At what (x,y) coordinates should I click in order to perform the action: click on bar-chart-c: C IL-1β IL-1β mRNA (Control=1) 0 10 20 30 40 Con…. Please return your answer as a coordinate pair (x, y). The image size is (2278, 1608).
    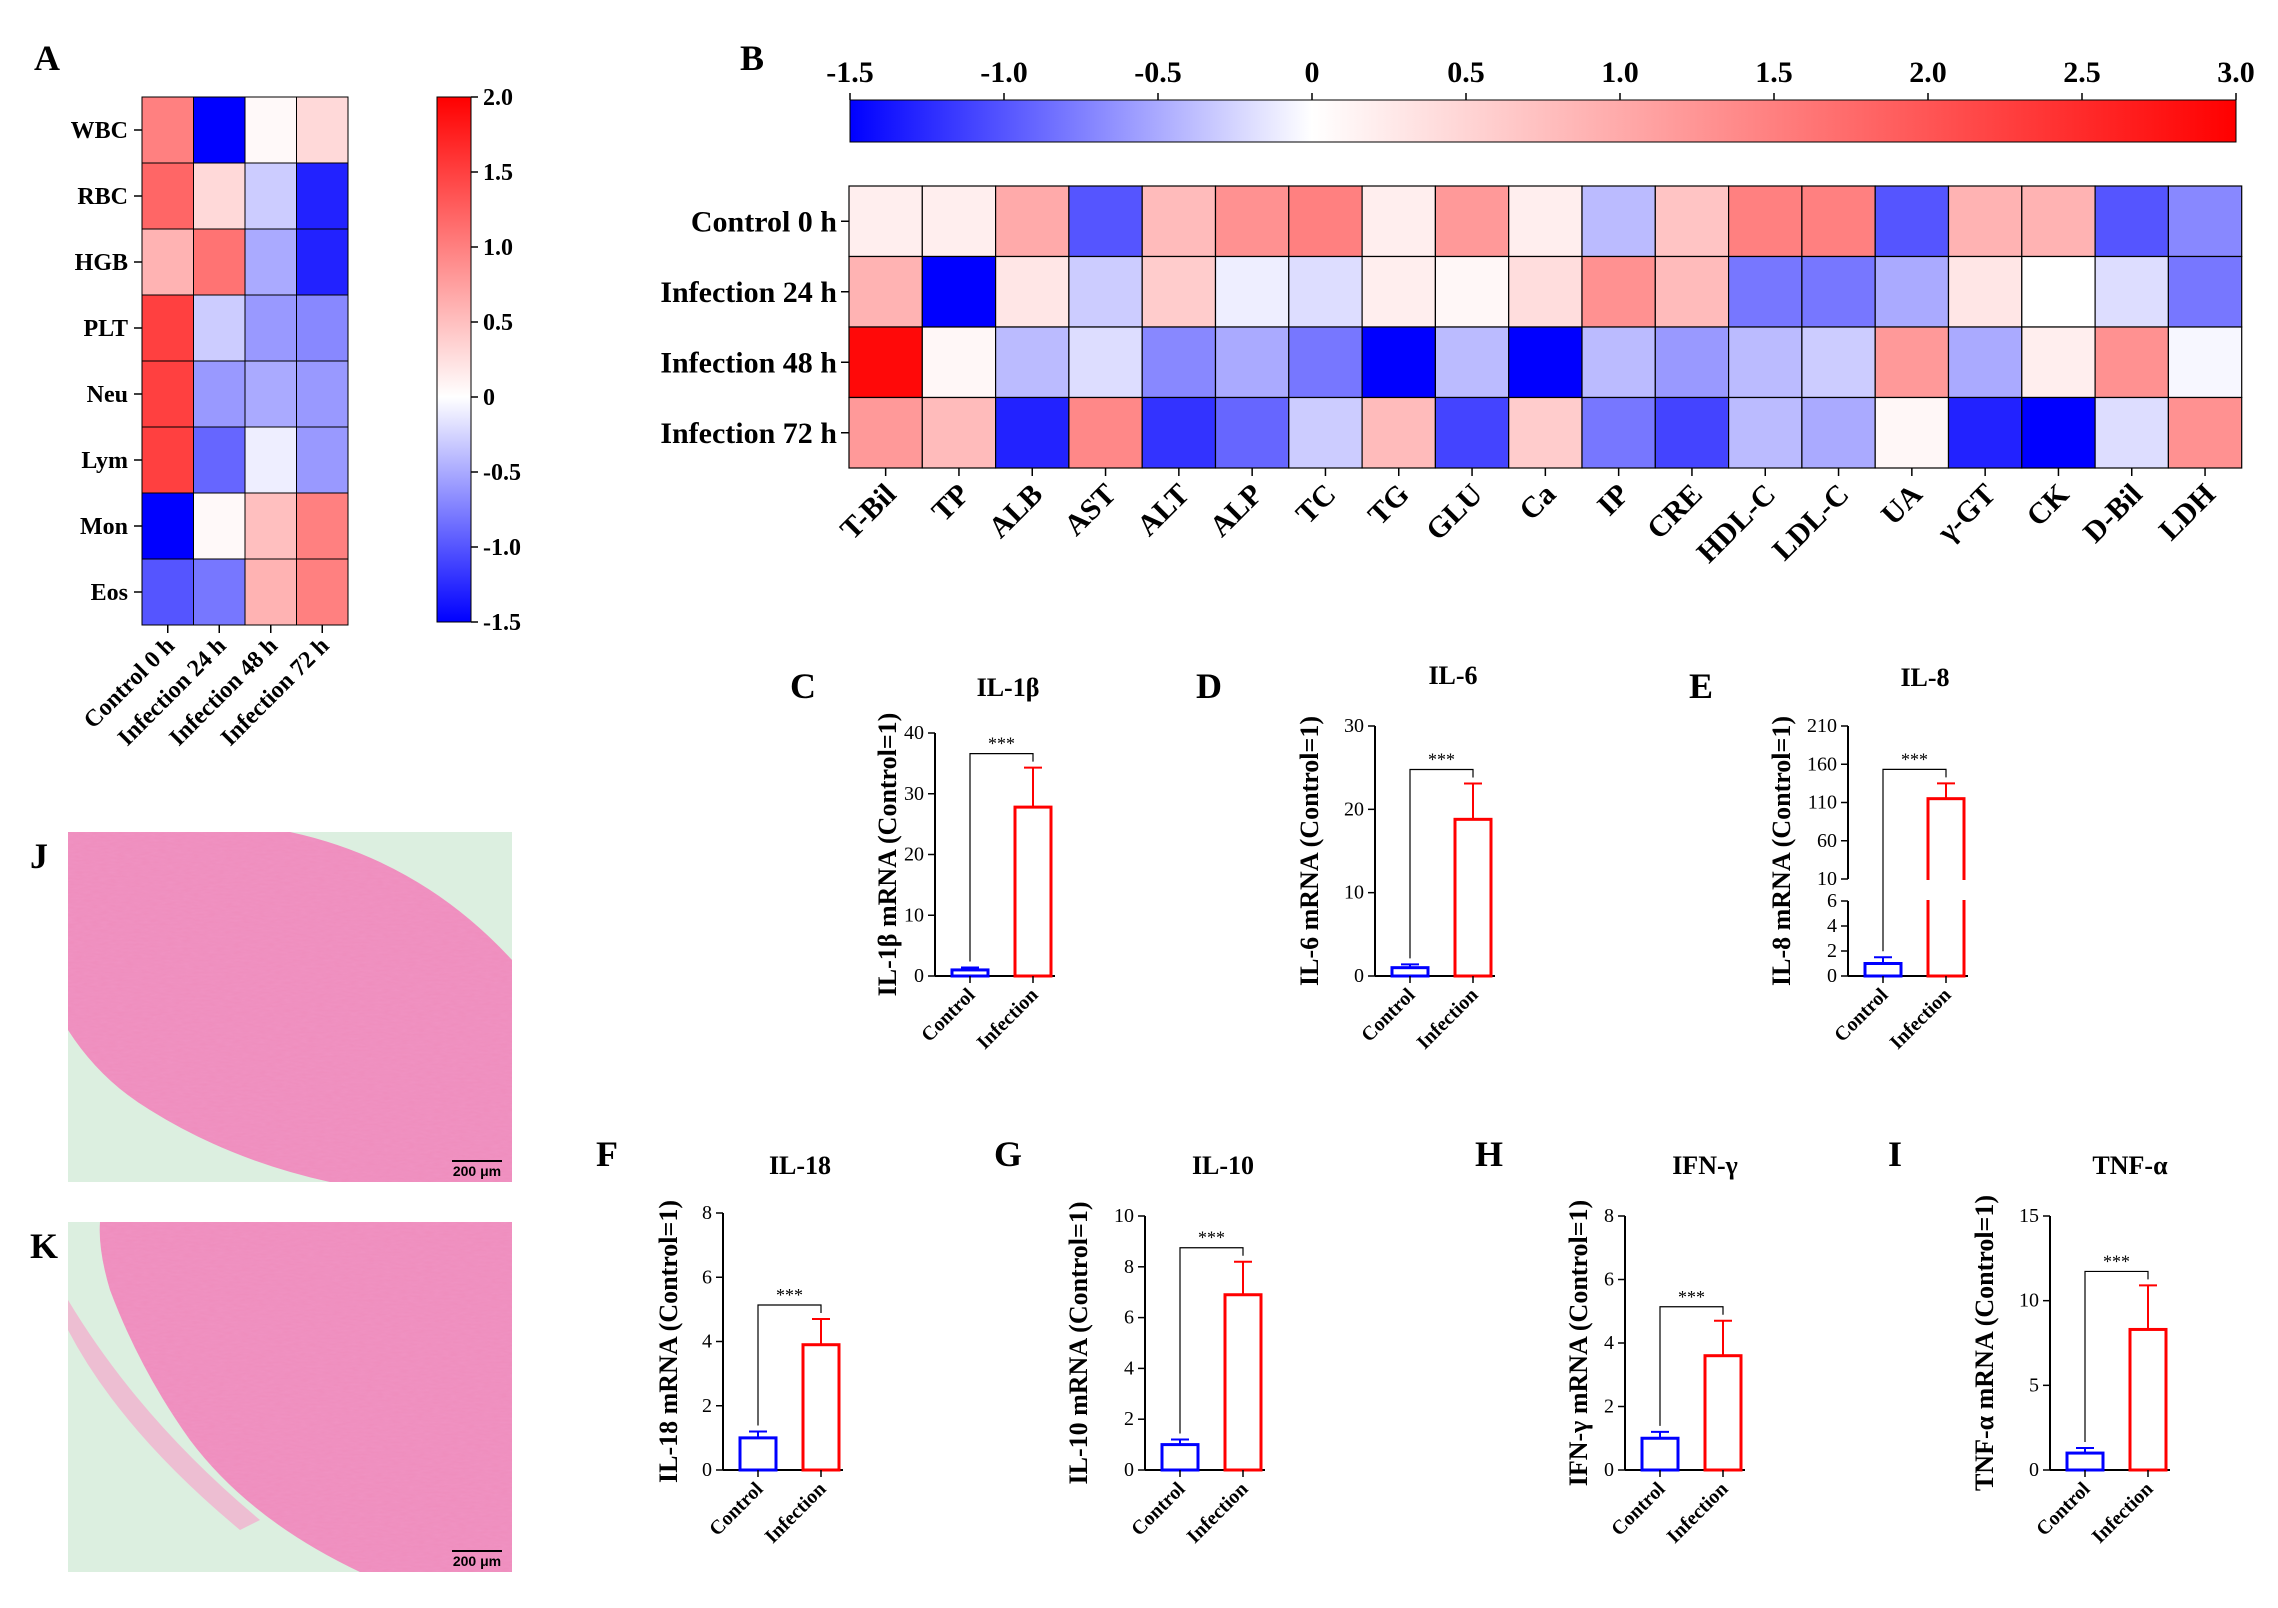
    Looking at the image, I should click on (922, 860).